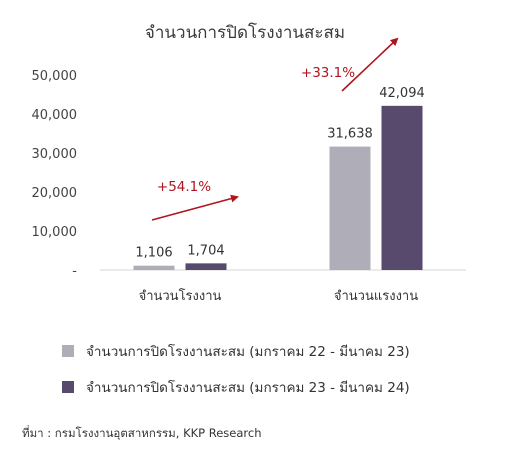 This screenshot has height=461, width=514. Describe the element at coordinates (205, 250) in the screenshot. I see `data-label: 1,704` at that location.